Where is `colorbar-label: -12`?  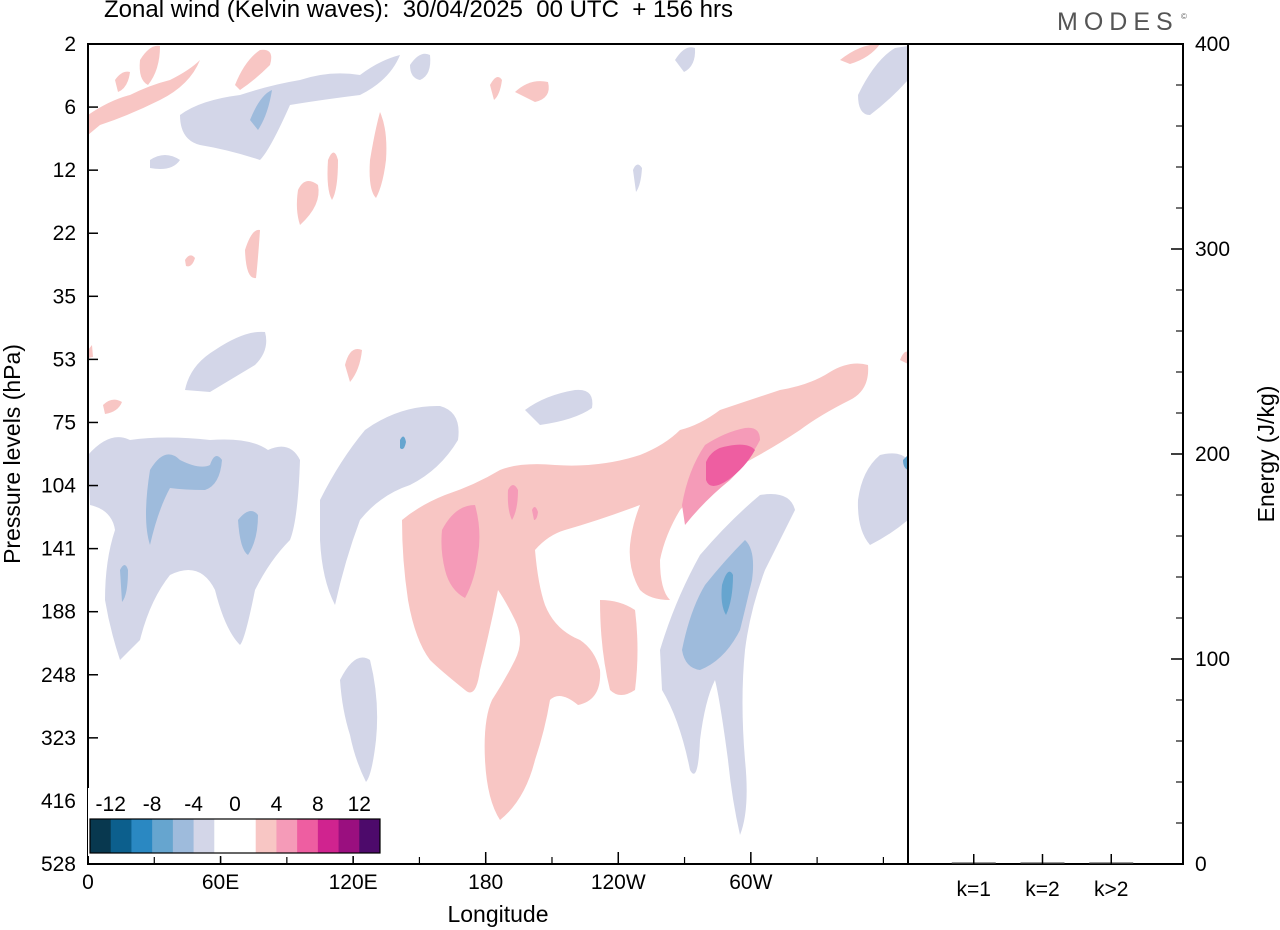 colorbar-label: -12 is located at coordinates (111, 804).